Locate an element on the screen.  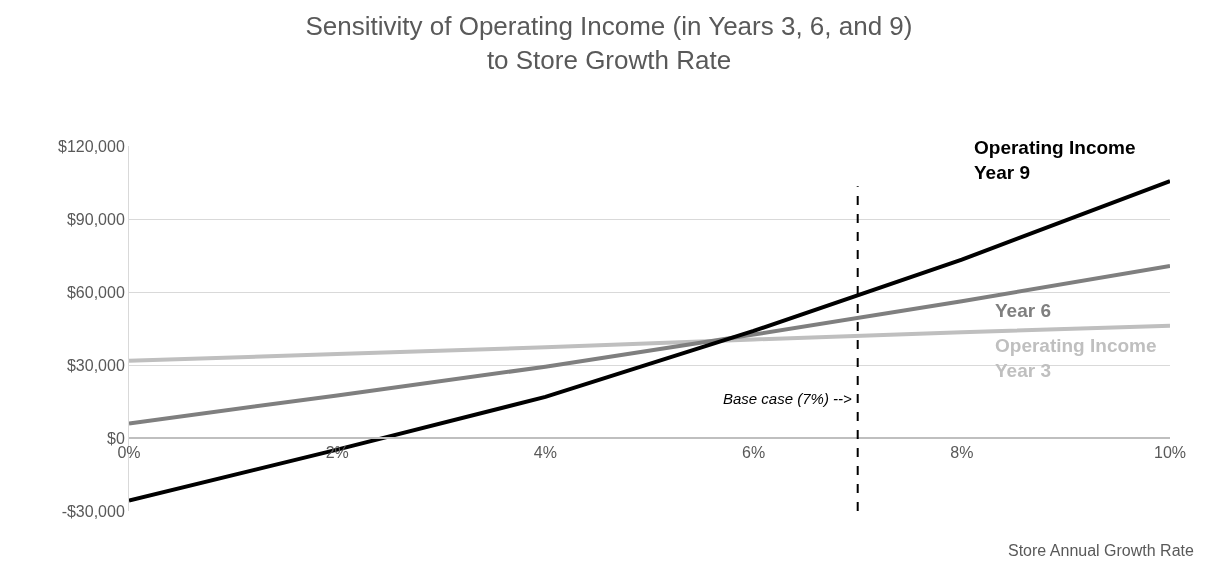
line-series is located at coordinates (649, 343).